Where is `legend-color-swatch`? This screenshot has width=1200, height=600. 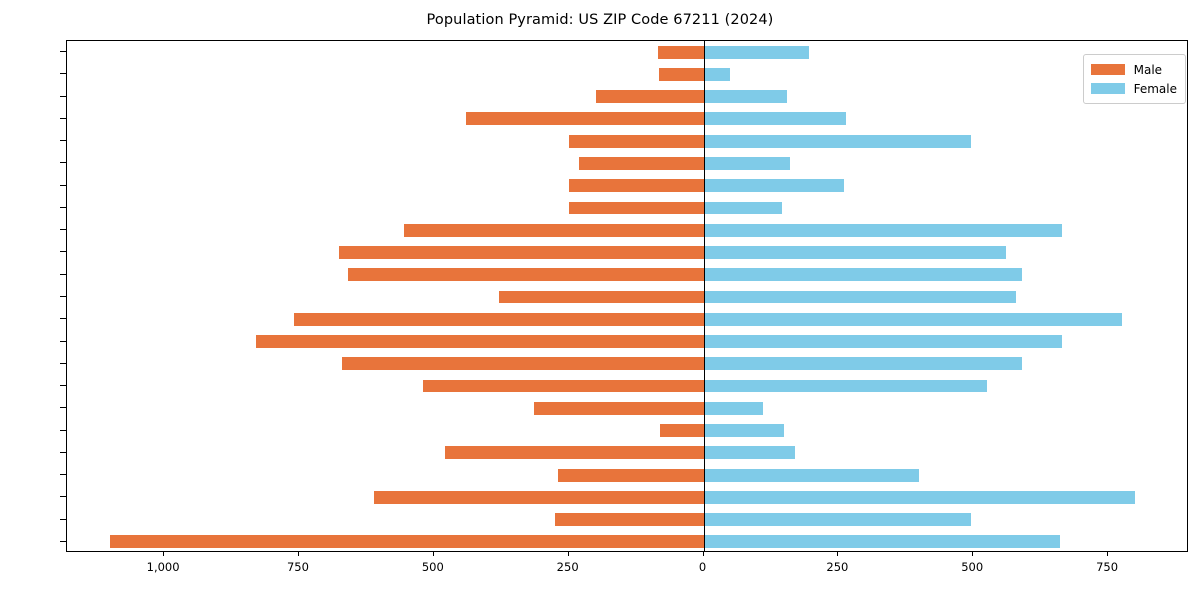
legend-color-swatch is located at coordinates (1107, 88).